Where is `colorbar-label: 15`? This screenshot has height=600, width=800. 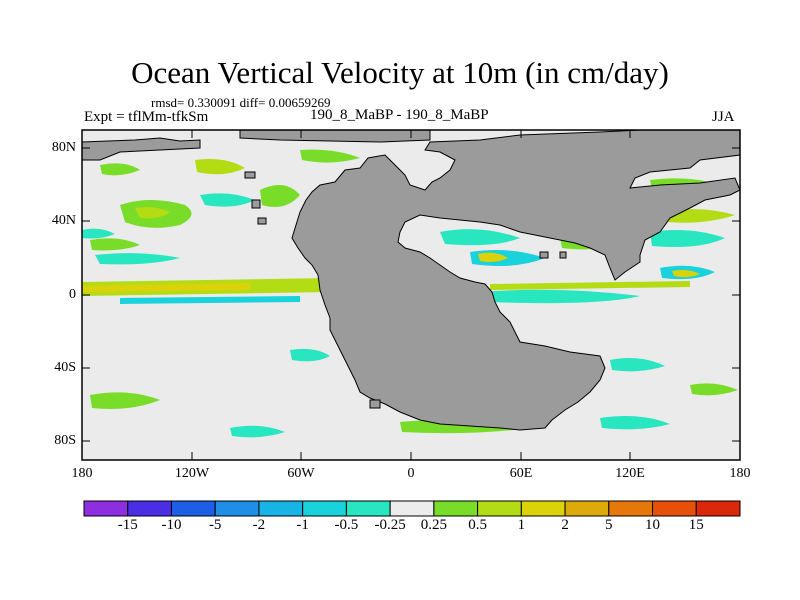 colorbar-label: 15 is located at coordinates (696, 525).